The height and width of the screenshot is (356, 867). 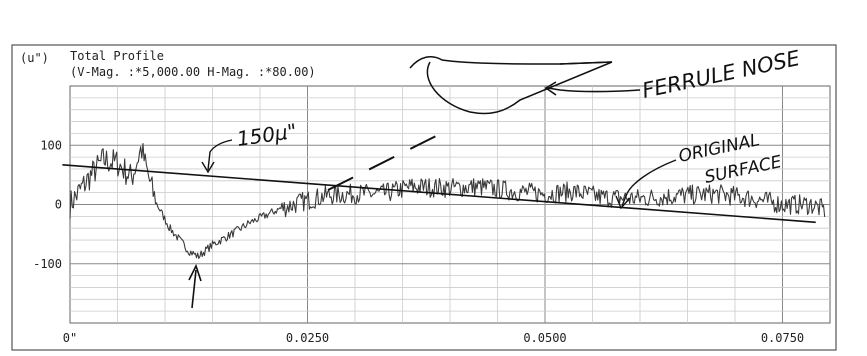 I want to click on trough-arrowhead, so click(x=195, y=272).